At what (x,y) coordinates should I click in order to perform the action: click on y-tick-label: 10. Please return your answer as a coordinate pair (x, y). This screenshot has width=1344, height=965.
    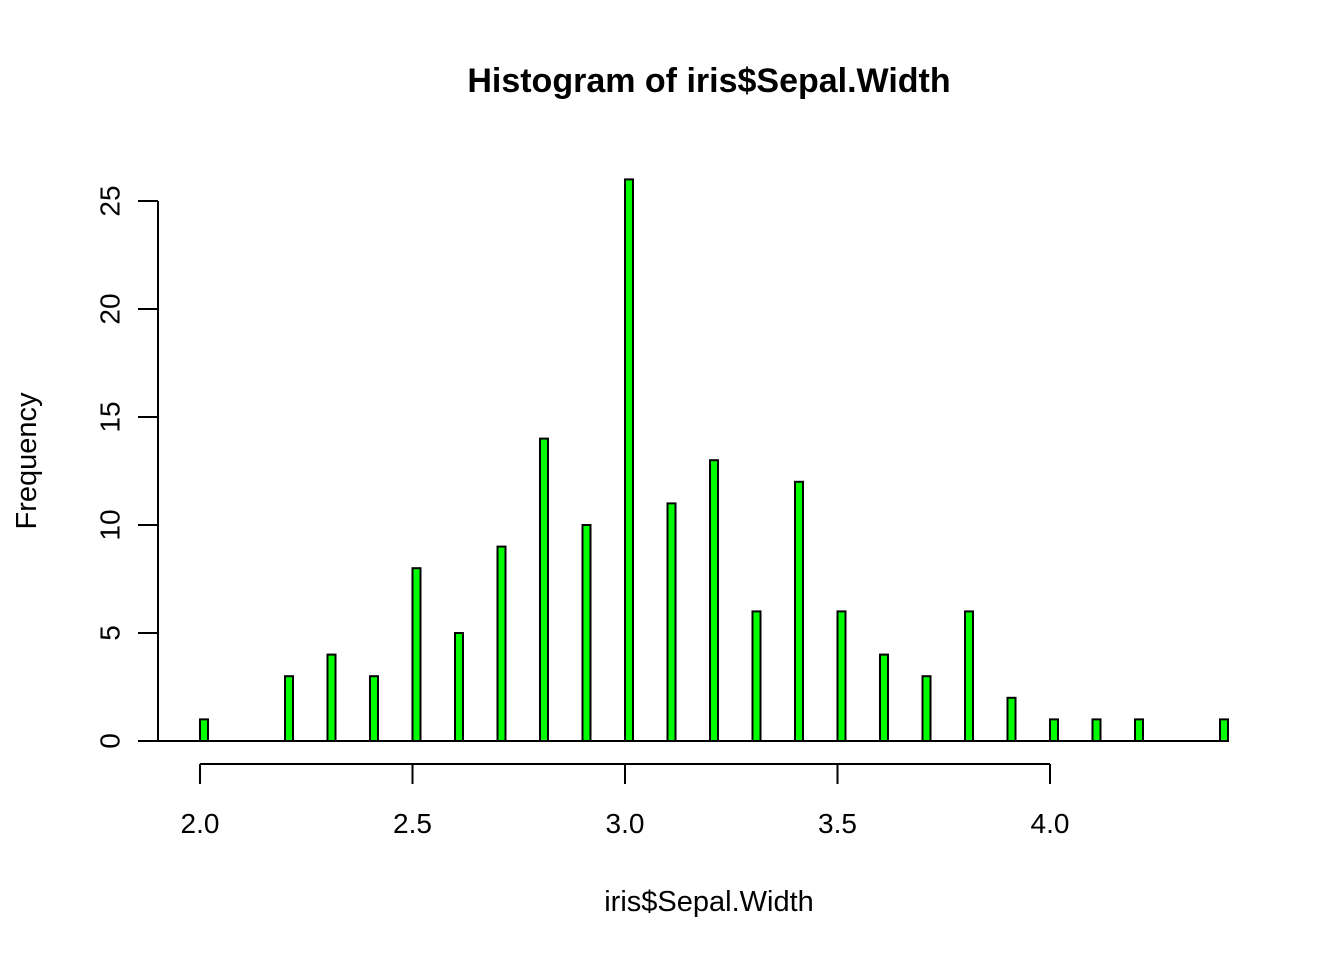
    Looking at the image, I should click on (110, 524).